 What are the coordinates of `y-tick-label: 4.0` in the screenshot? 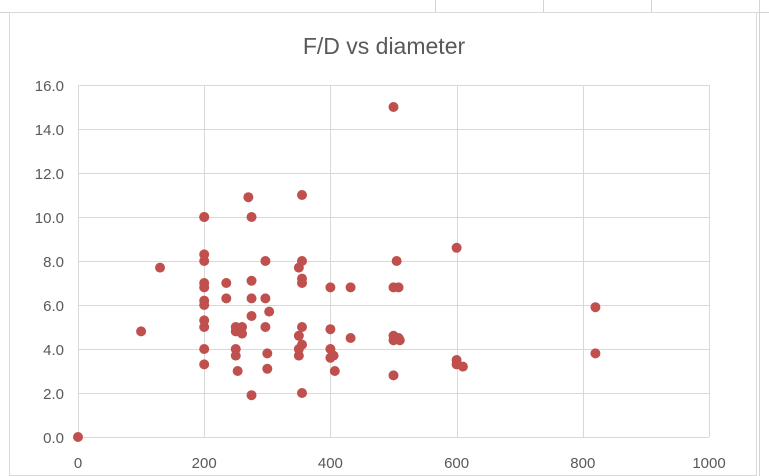 It's located at (53, 350).